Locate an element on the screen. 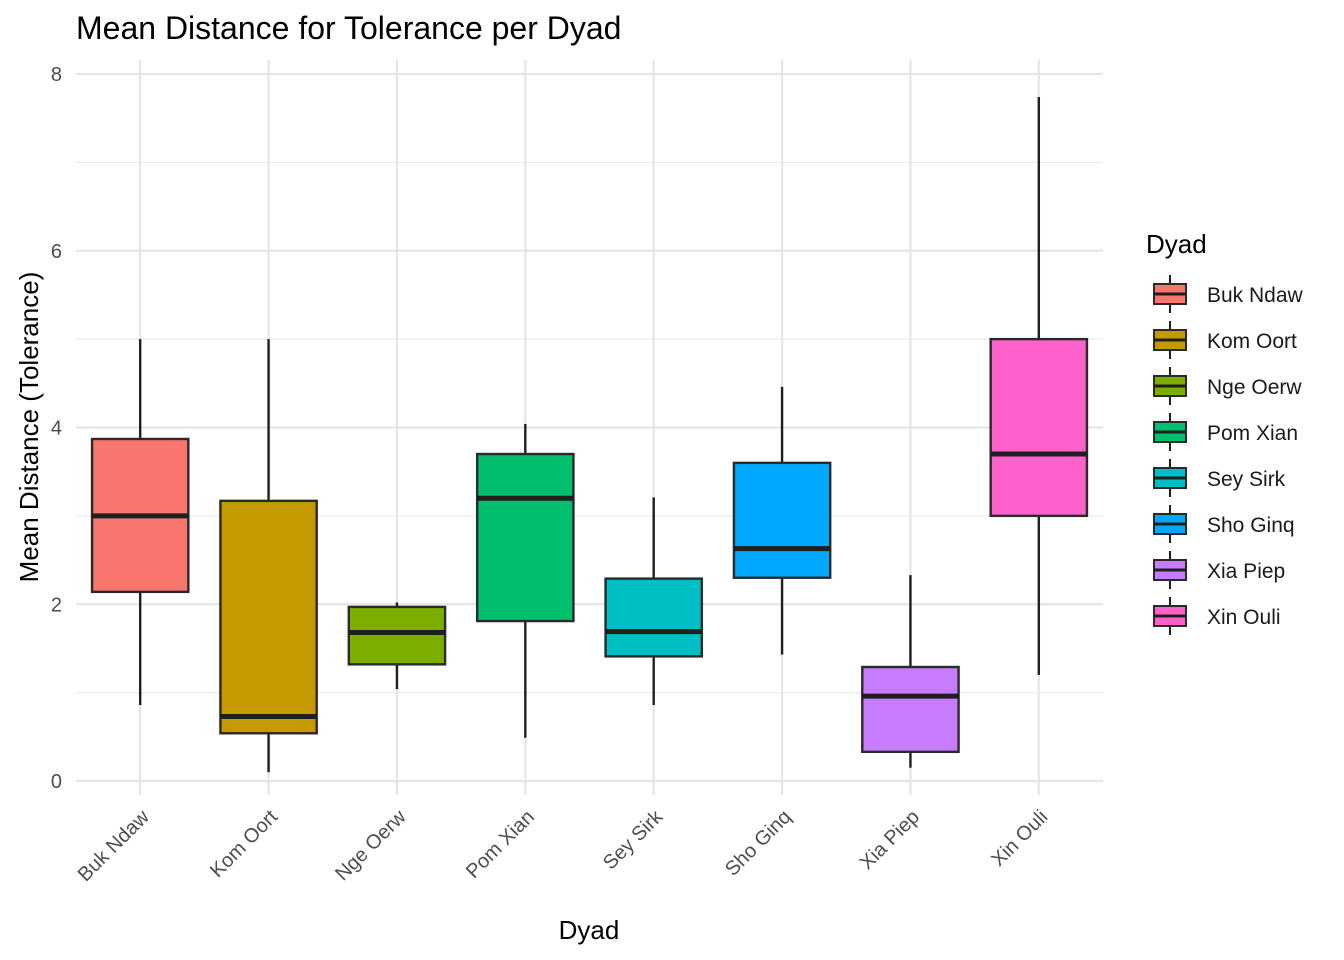 The height and width of the screenshot is (960, 1344). y-axis-title: Mean Distance (Tolerance) is located at coordinates (29, 427).